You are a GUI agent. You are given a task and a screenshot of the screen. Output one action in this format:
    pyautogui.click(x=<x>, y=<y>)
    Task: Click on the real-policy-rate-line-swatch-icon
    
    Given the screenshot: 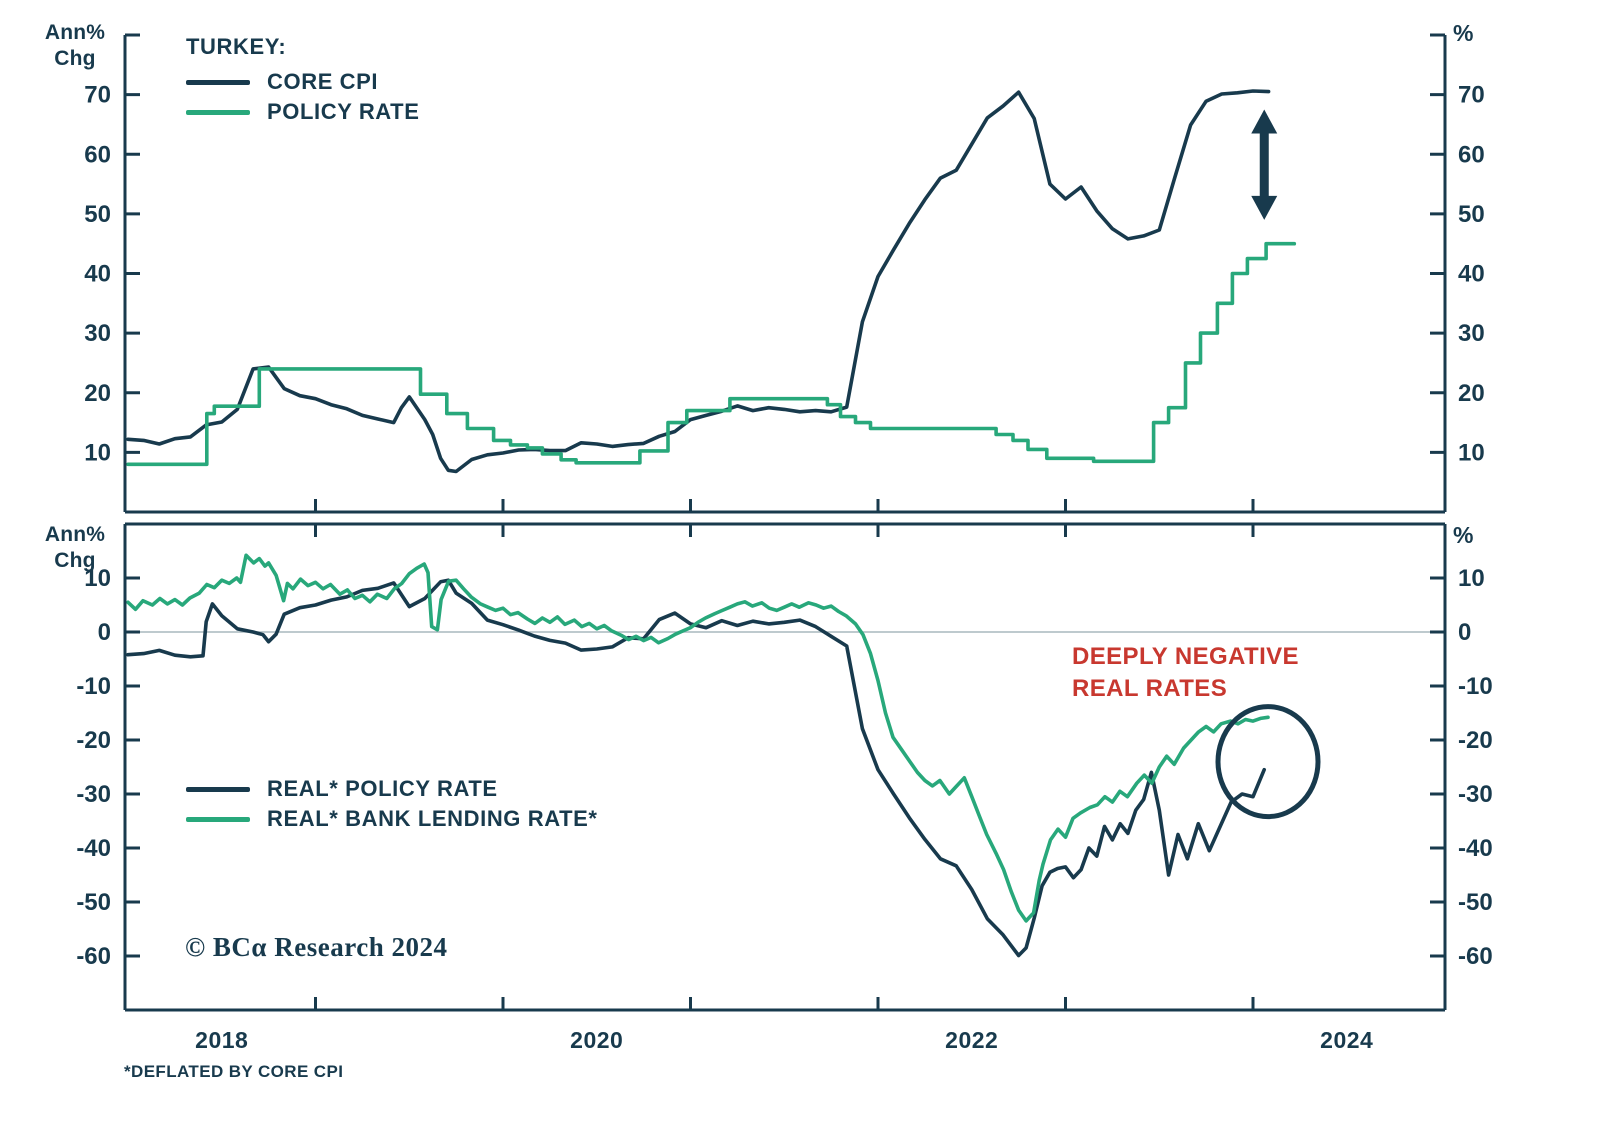 What is the action you would take?
    pyautogui.click(x=218, y=789)
    